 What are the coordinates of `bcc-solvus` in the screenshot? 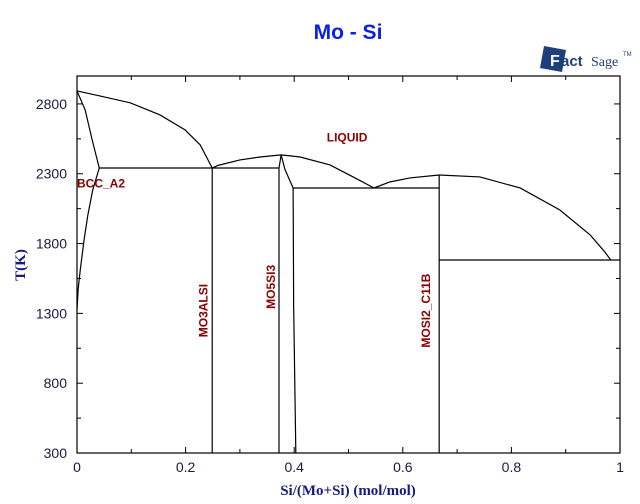 It's located at (88, 239).